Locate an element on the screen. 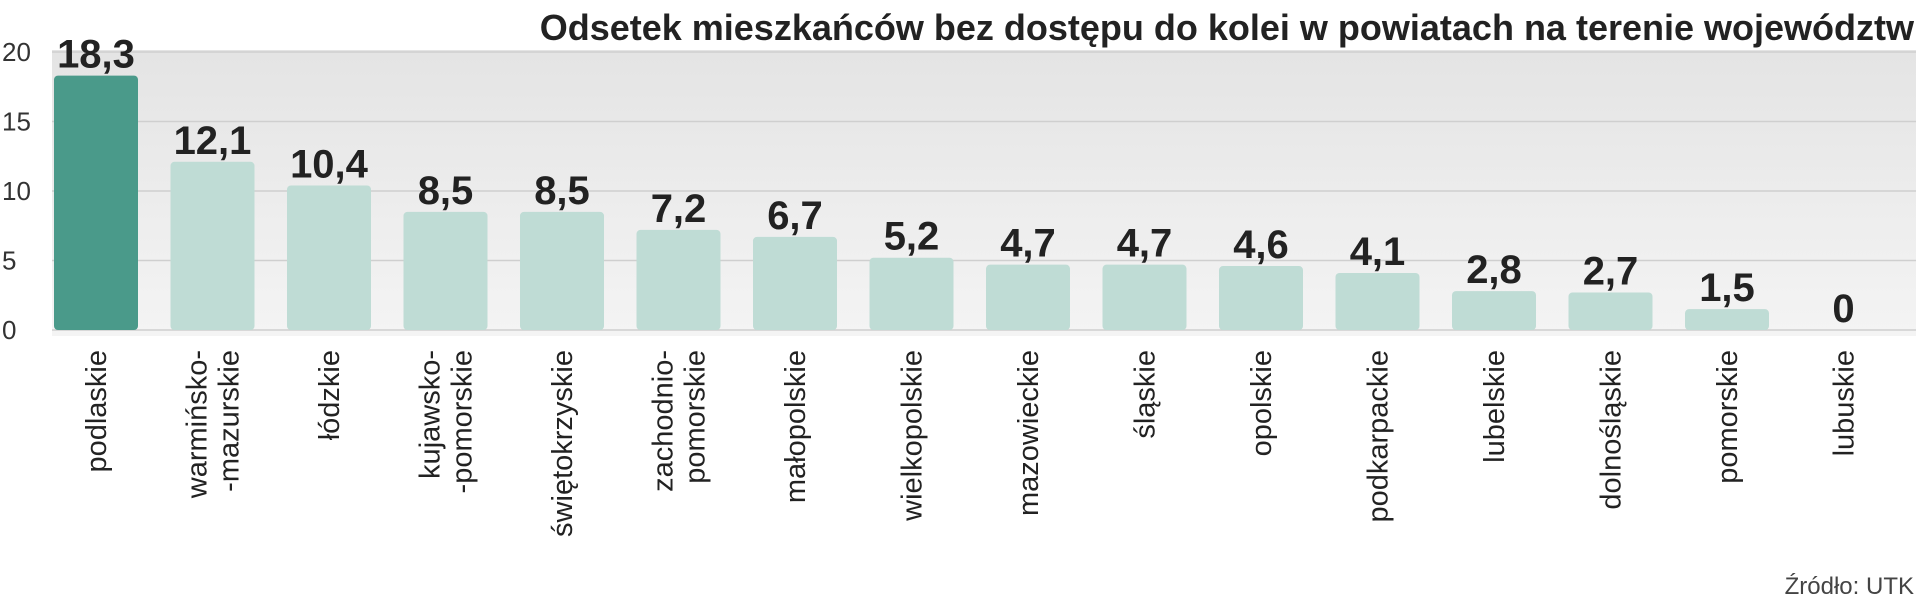 The width and height of the screenshot is (1920, 610). y-tick-label: 0 is located at coordinates (9, 330).